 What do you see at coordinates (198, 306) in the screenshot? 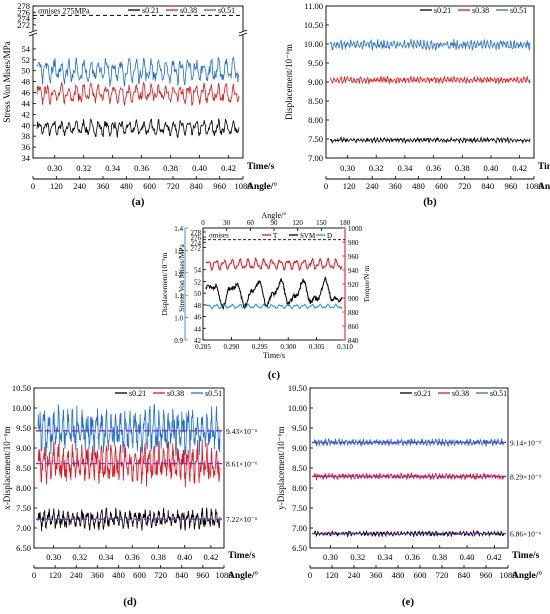
I see `stress-tick-label: 48` at bounding box center [198, 306].